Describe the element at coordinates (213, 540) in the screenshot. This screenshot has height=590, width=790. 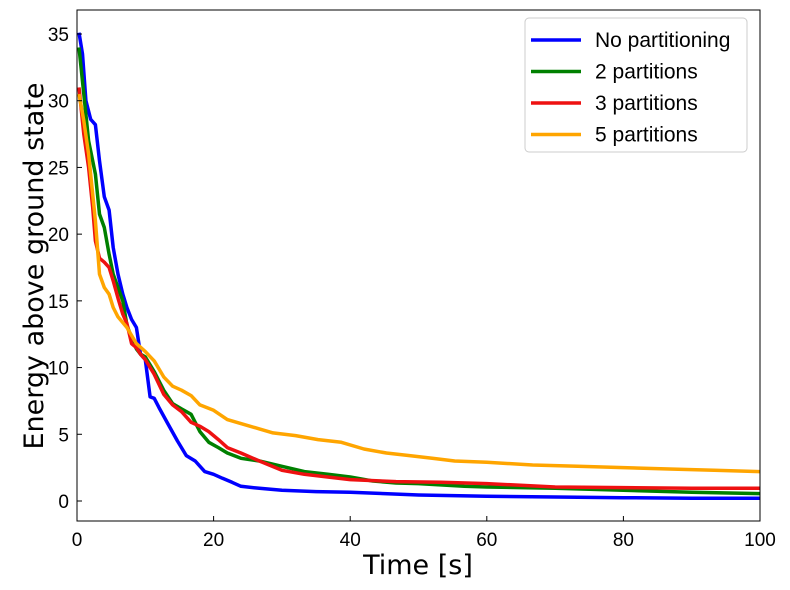
I see `x-tick-label: 20` at that location.